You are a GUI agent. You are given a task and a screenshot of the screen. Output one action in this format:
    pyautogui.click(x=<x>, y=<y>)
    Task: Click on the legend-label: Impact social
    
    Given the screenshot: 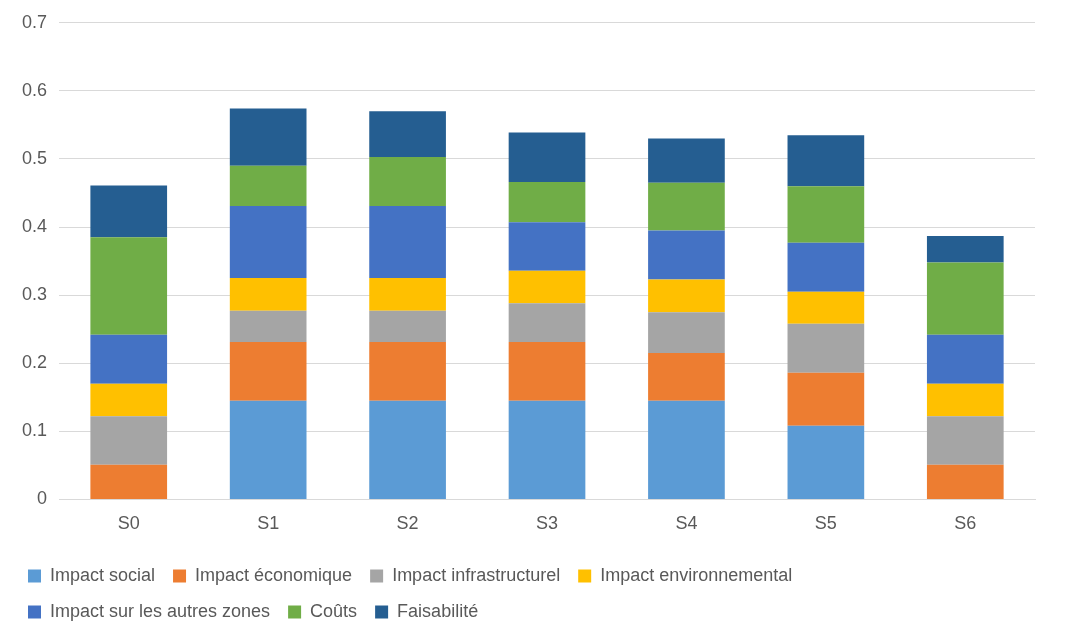 What is the action you would take?
    pyautogui.click(x=103, y=574)
    